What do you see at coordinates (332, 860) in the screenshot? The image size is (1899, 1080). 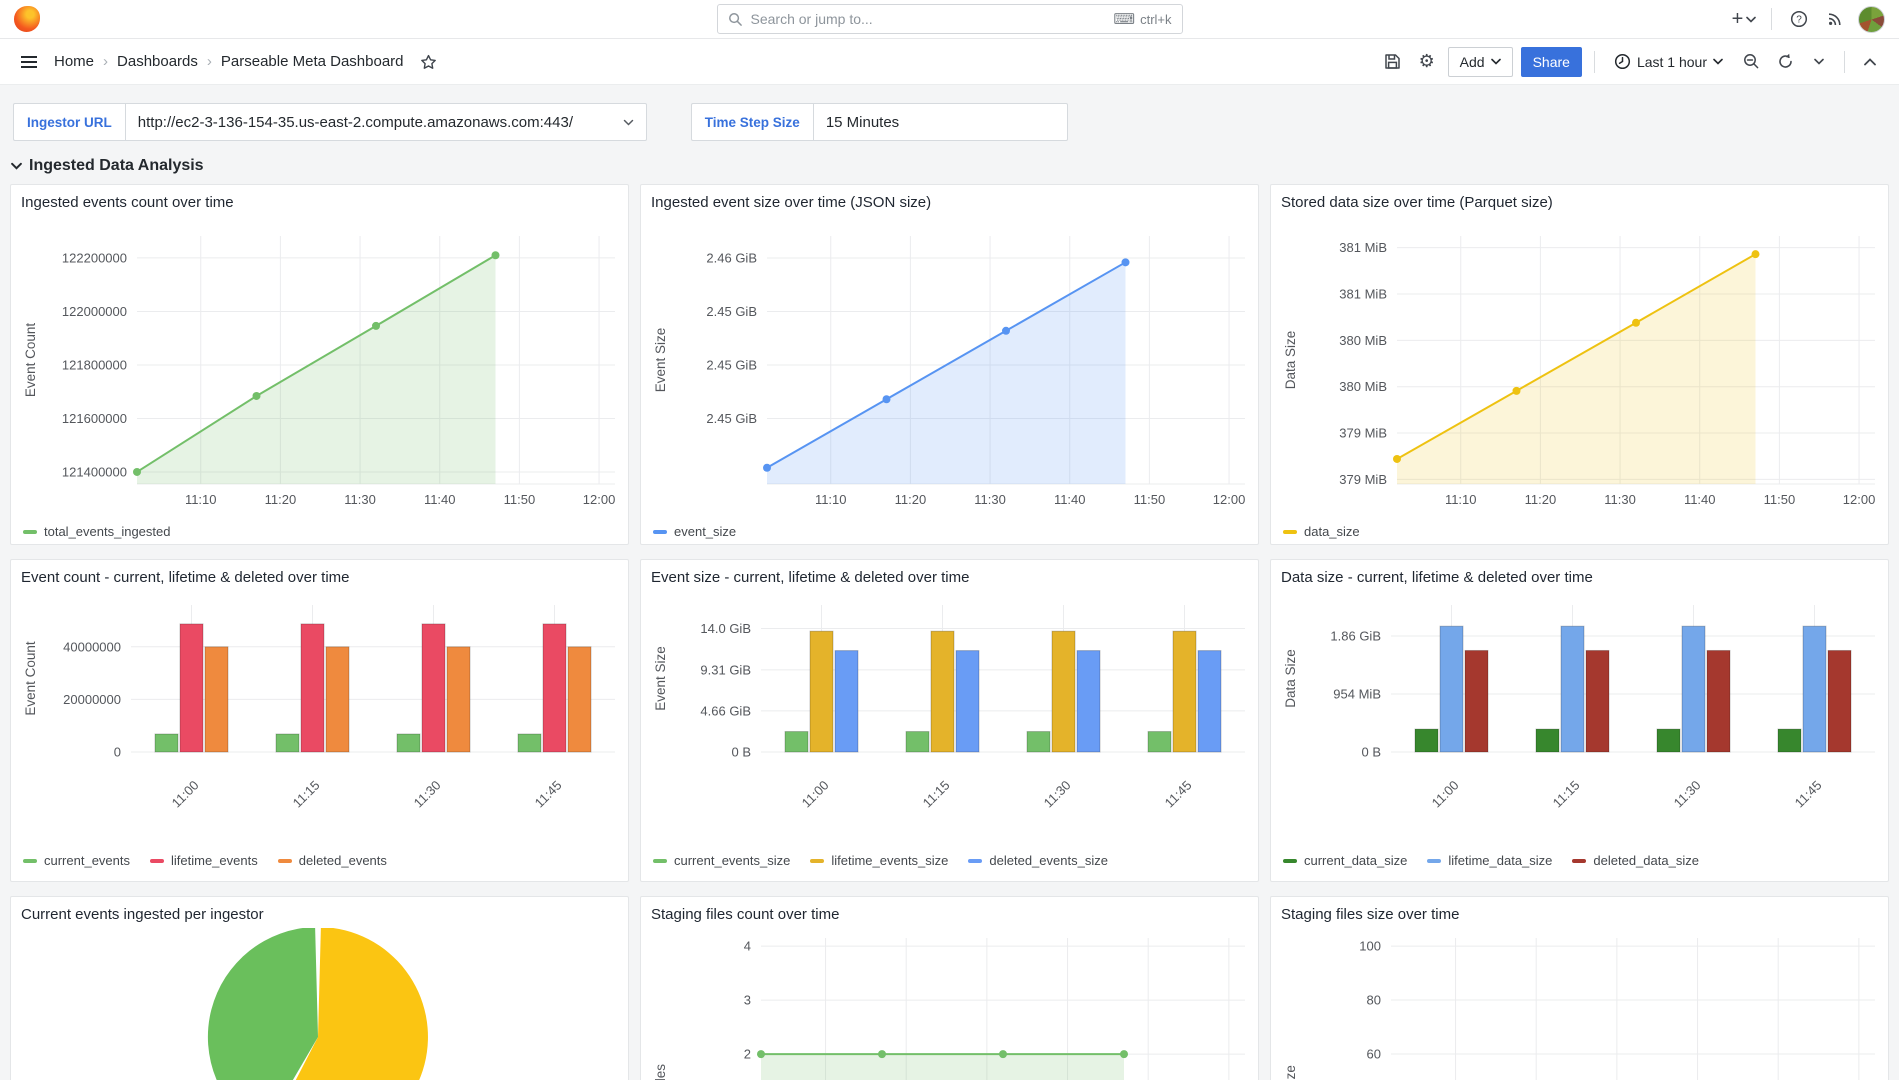 I see `legend-item: deleted_events` at bounding box center [332, 860].